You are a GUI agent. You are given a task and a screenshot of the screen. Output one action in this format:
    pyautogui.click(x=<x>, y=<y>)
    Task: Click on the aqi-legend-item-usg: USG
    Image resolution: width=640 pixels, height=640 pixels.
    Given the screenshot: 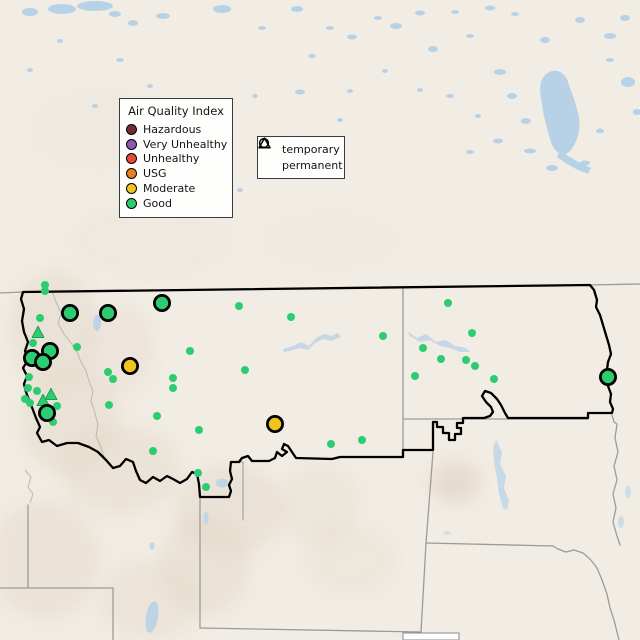 What is the action you would take?
    pyautogui.click(x=176, y=173)
    